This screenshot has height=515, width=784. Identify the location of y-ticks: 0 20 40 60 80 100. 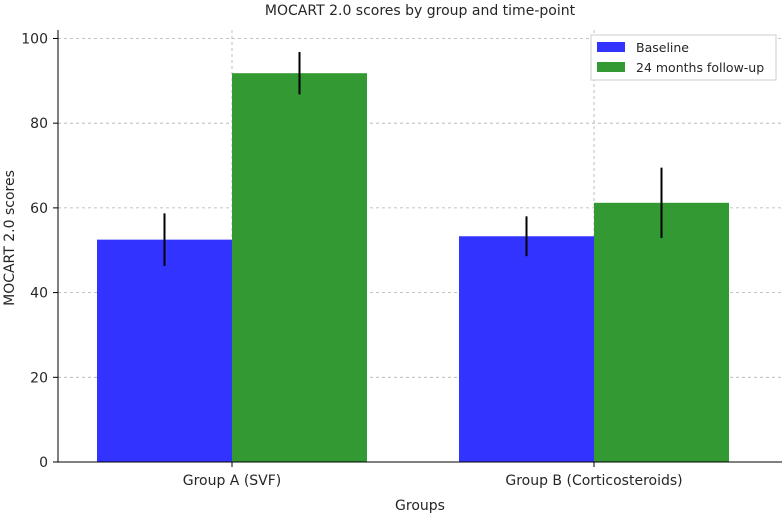
(39, 251).